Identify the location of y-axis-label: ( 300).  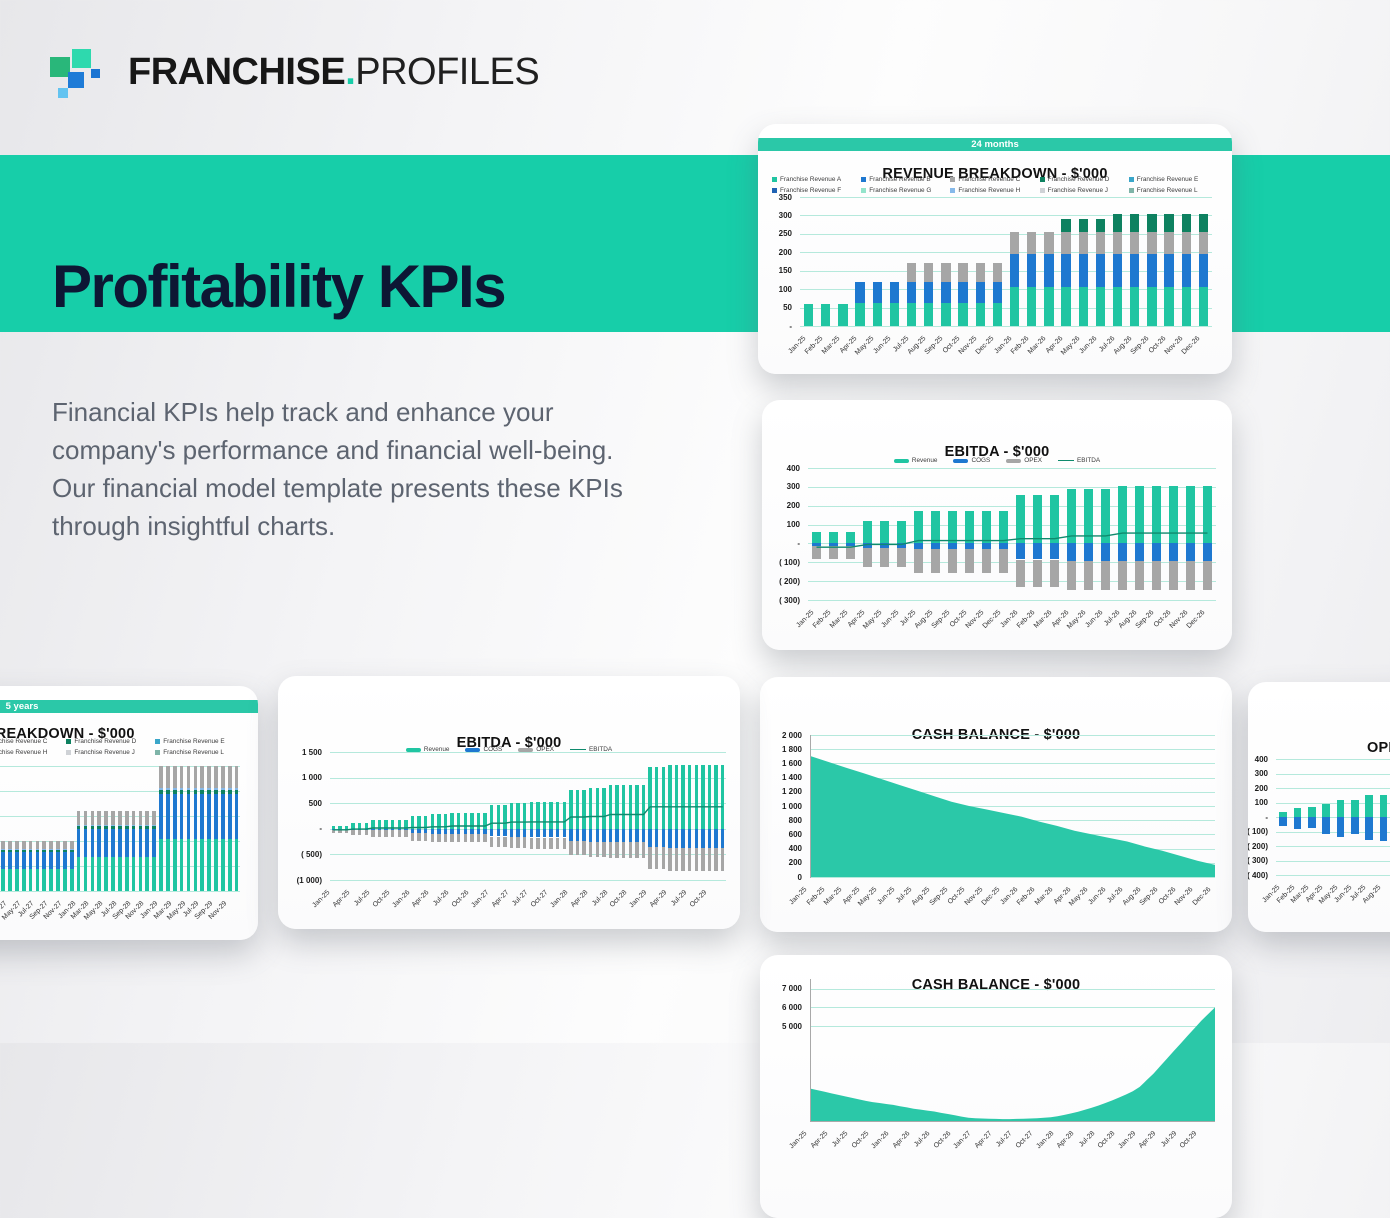
(789, 600).